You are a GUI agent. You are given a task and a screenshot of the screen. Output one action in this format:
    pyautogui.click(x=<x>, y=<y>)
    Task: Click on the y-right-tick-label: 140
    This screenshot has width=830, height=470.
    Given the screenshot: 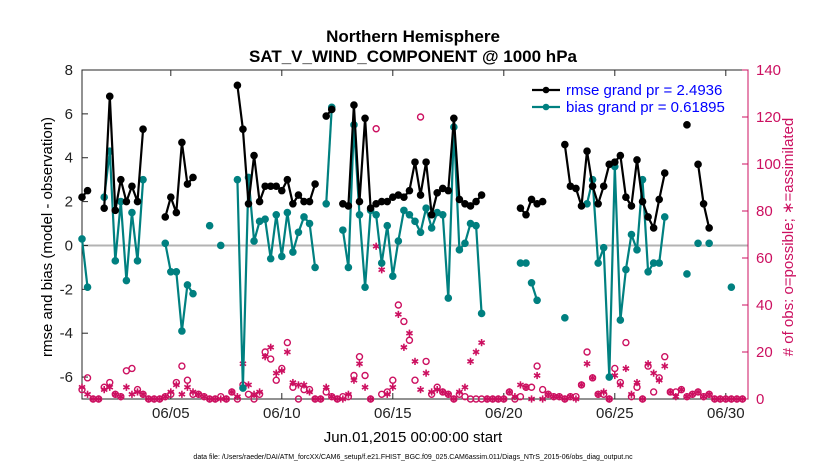 What is the action you would take?
    pyautogui.click(x=768, y=70)
    